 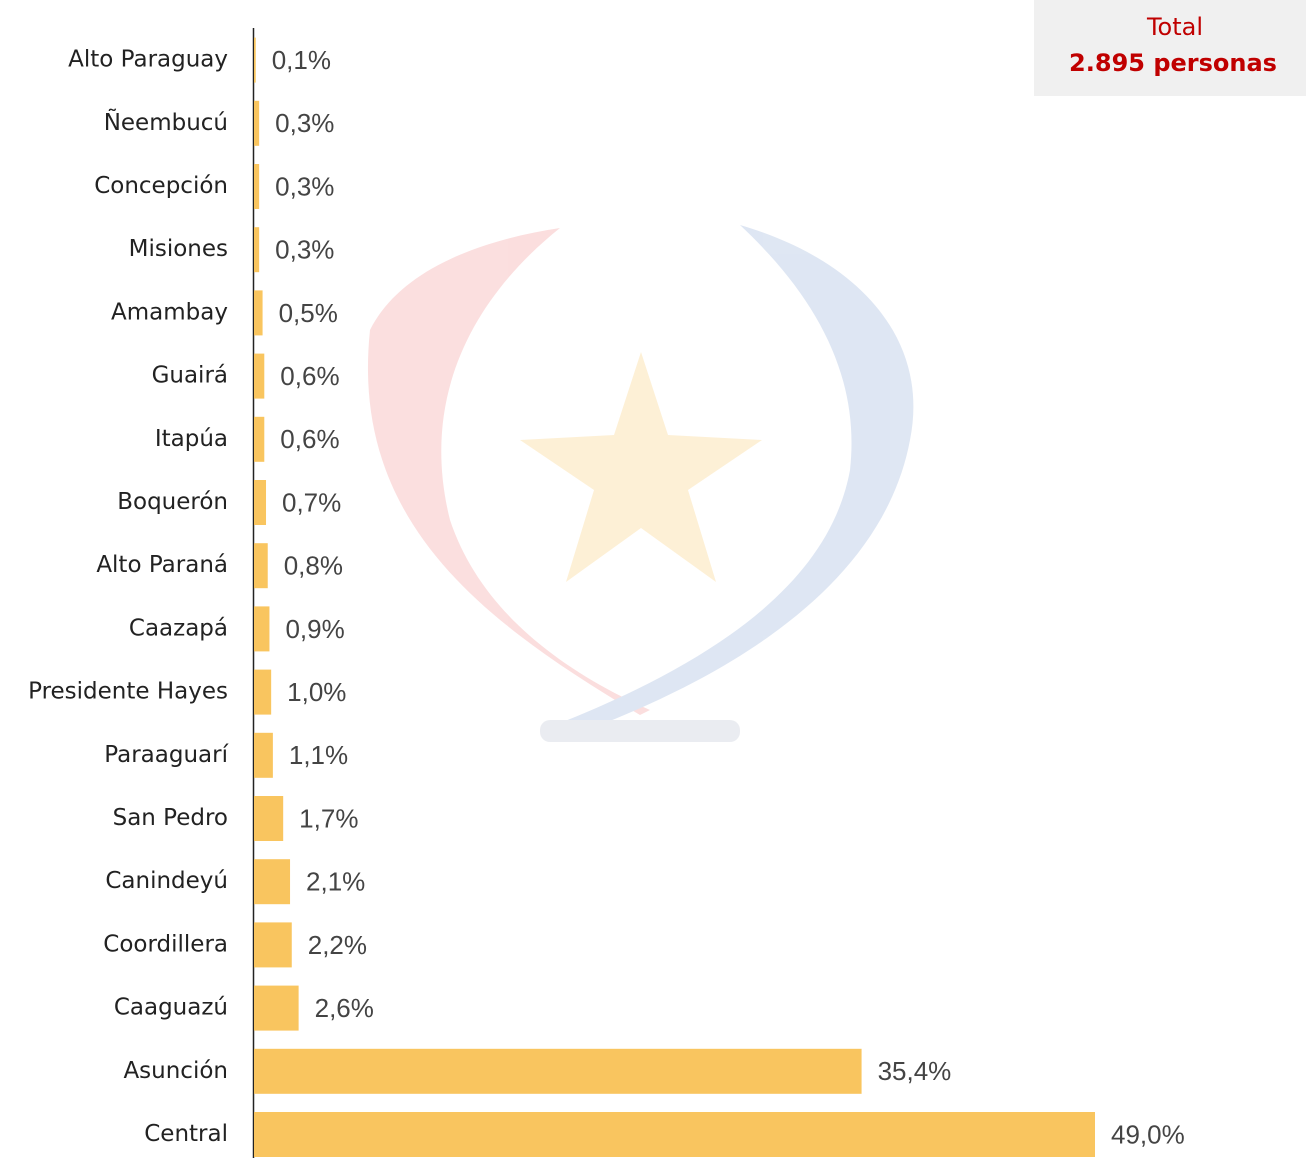 What do you see at coordinates (148, 60) in the screenshot?
I see `category-label: Alto Paraguay` at bounding box center [148, 60].